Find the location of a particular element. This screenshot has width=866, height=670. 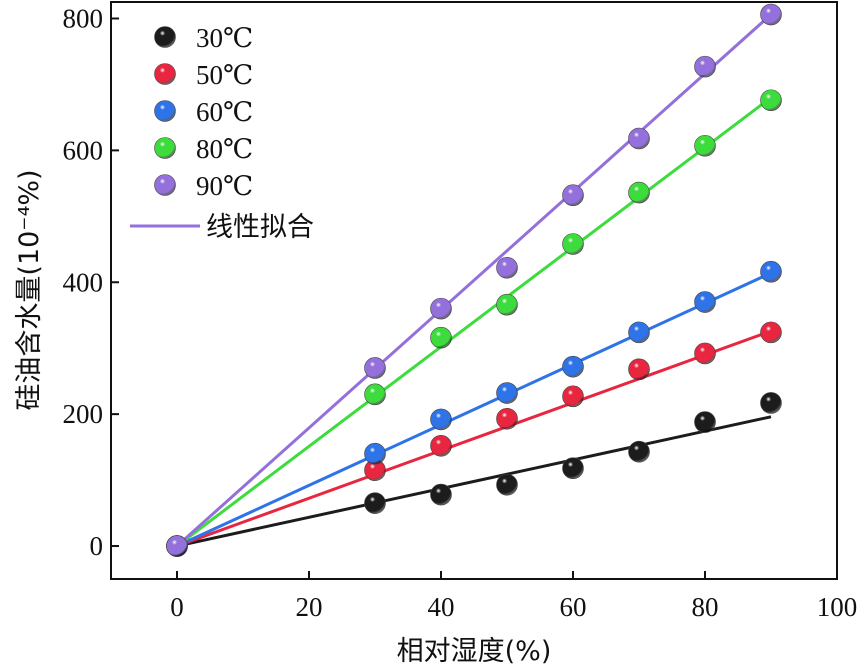

y-tick-label: 200 is located at coordinates (83, 414).